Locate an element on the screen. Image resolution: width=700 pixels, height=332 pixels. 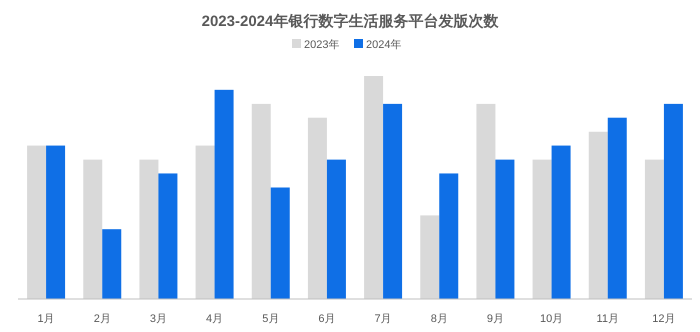
x-tick-label: 10月 is located at coordinates (552, 319).